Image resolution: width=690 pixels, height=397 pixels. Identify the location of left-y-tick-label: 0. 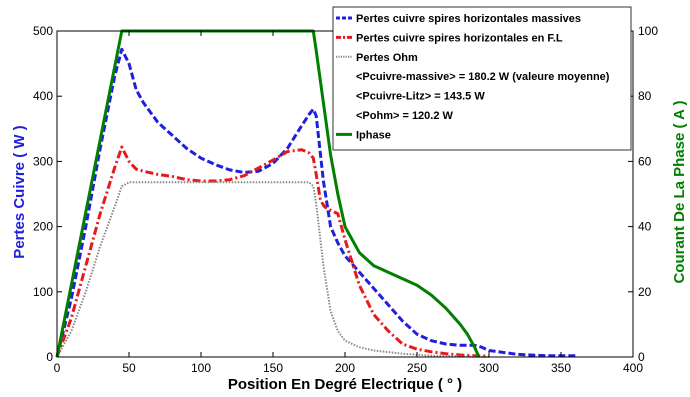
(49, 357).